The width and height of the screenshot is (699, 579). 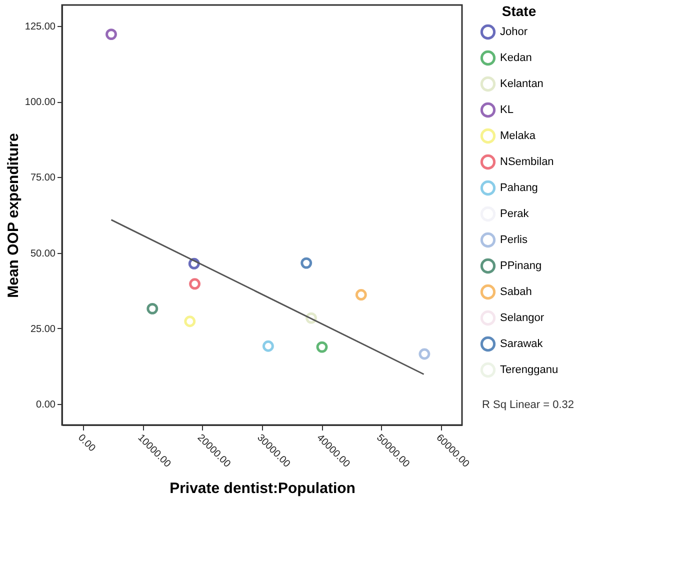 I want to click on legend-label: Terengganu, so click(x=529, y=370).